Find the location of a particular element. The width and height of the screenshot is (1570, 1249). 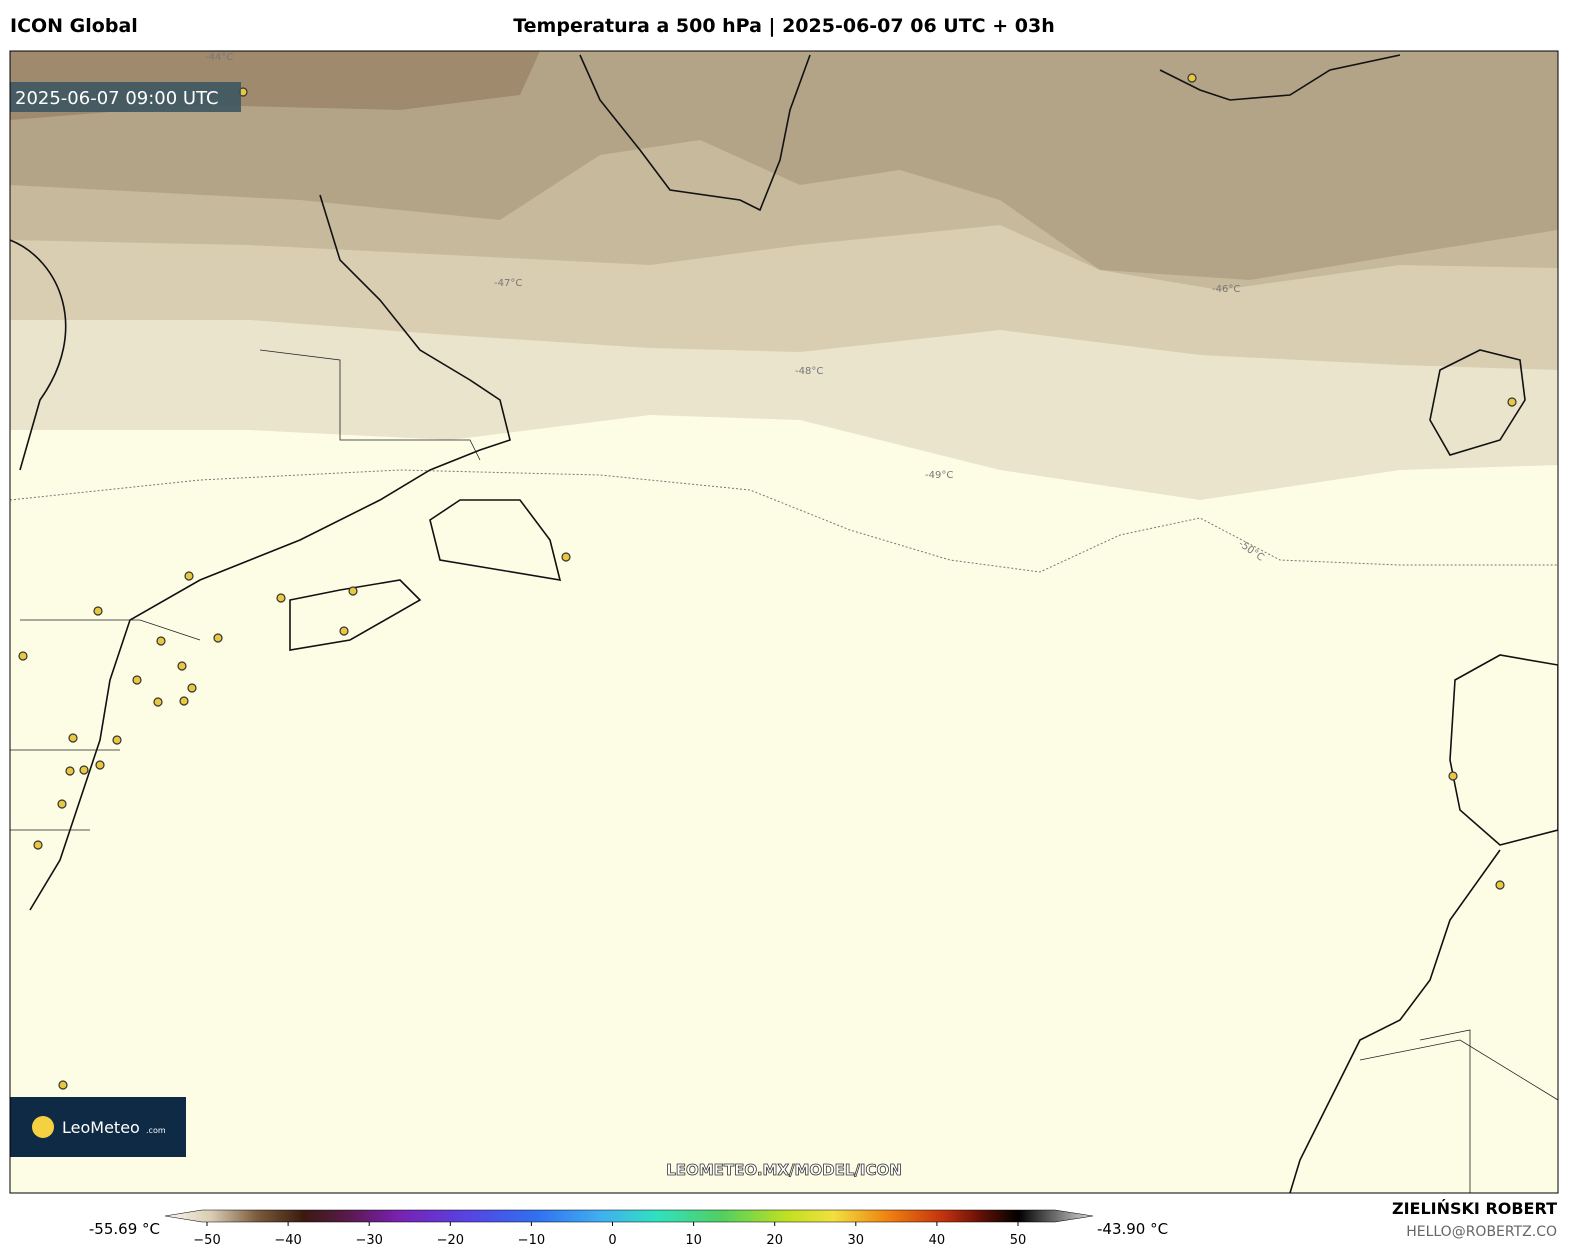

model-name: ICON Global is located at coordinates (74, 26).